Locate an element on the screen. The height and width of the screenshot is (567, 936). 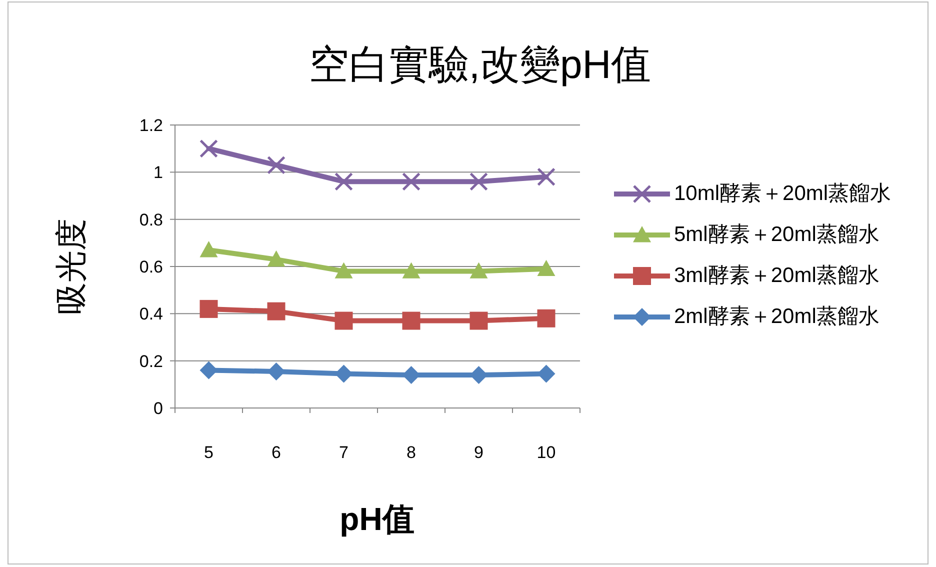
y-tick-label: 1 is located at coordinates (158, 172).